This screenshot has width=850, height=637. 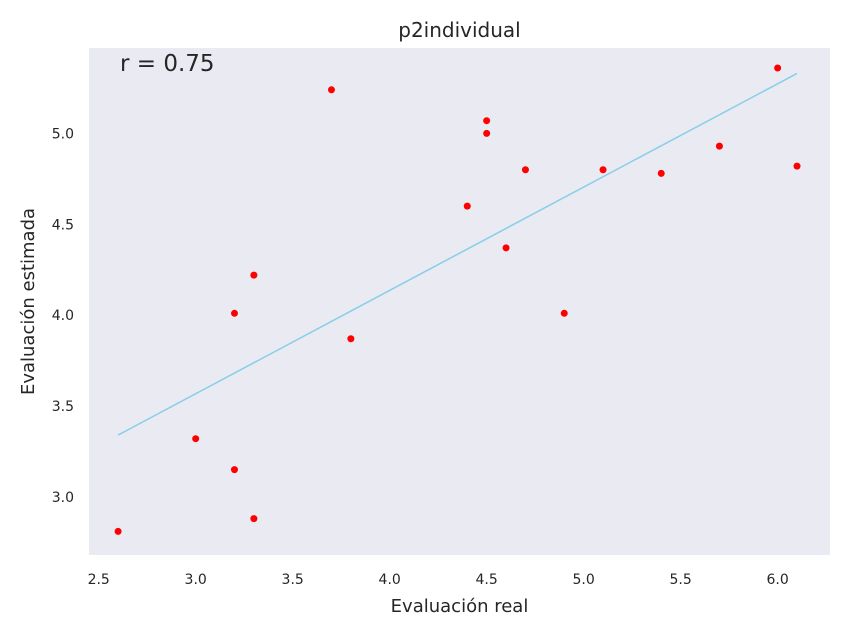 I want to click on x-tick-label: 4.5, so click(x=487, y=580).